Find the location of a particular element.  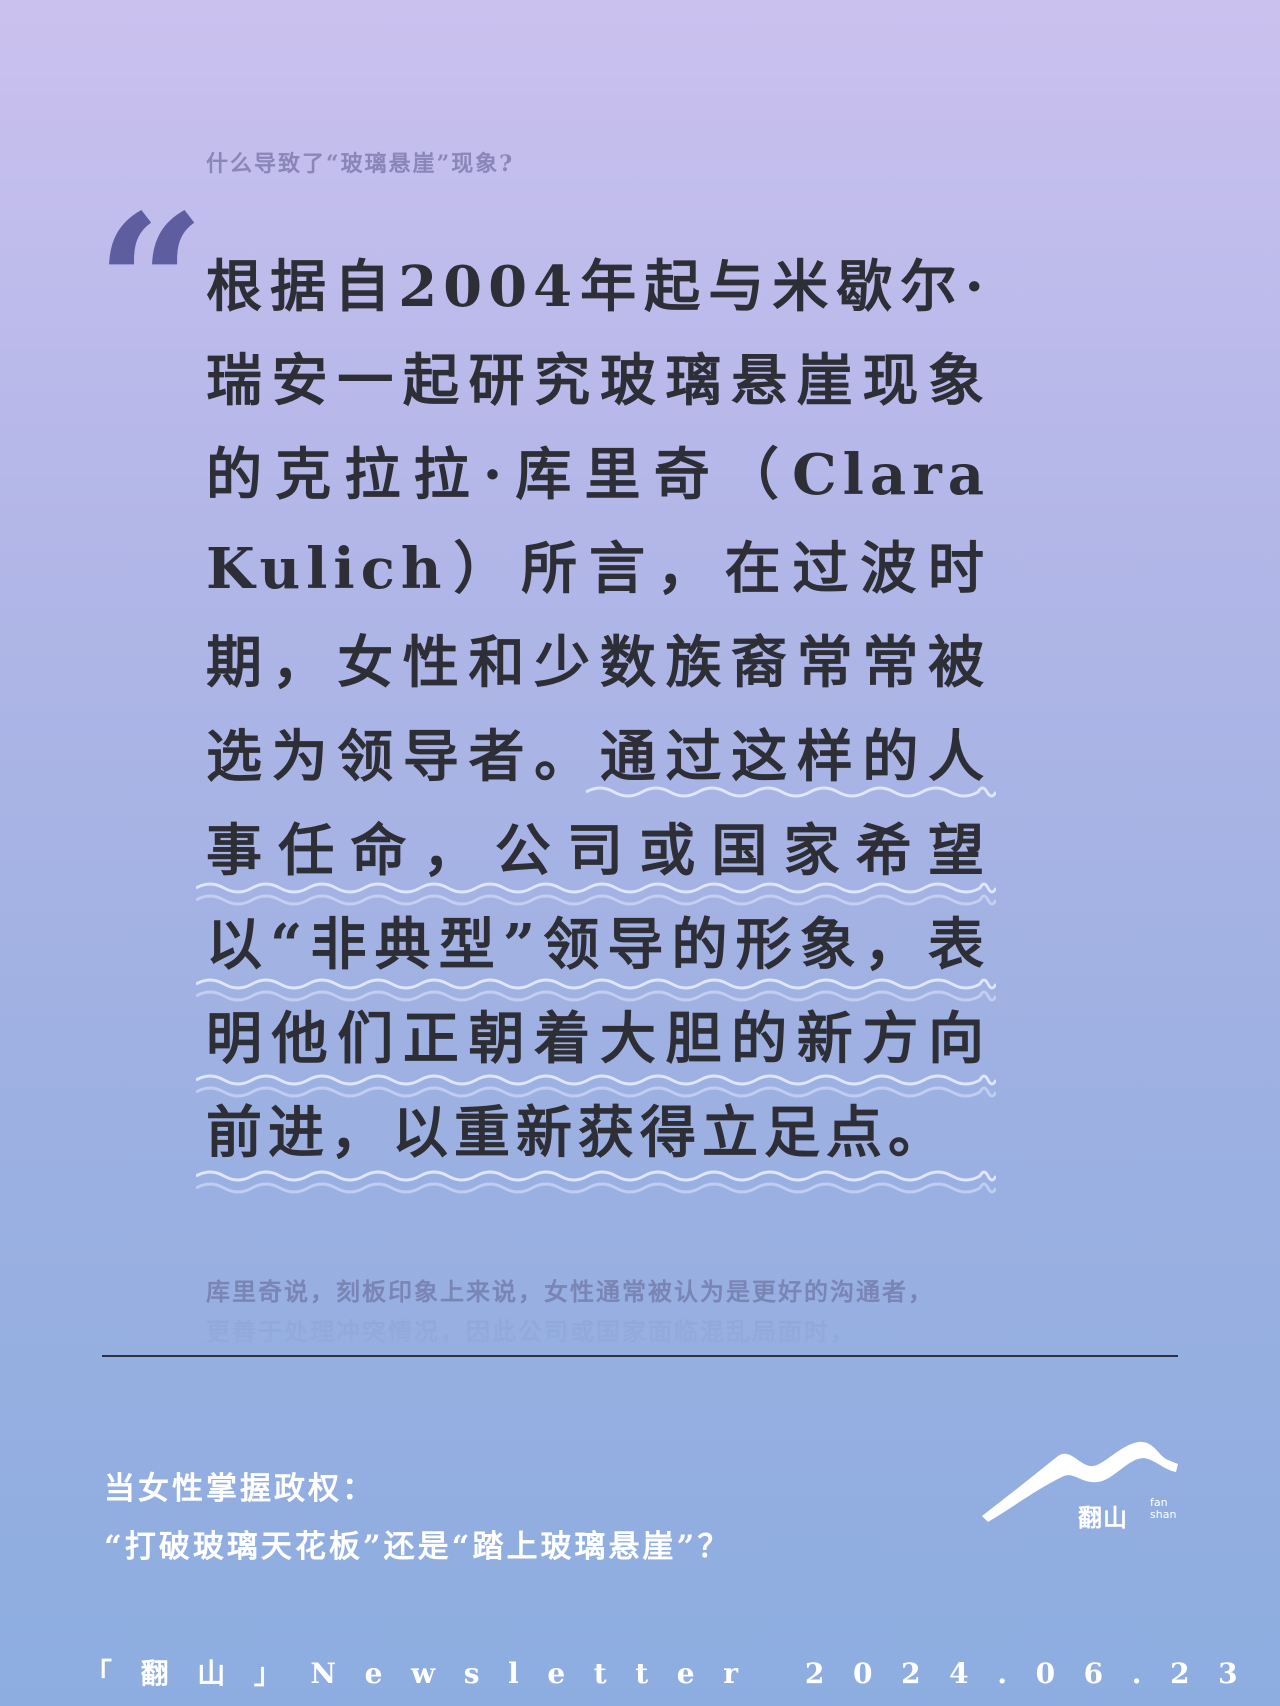

divider is located at coordinates (640, 1356).